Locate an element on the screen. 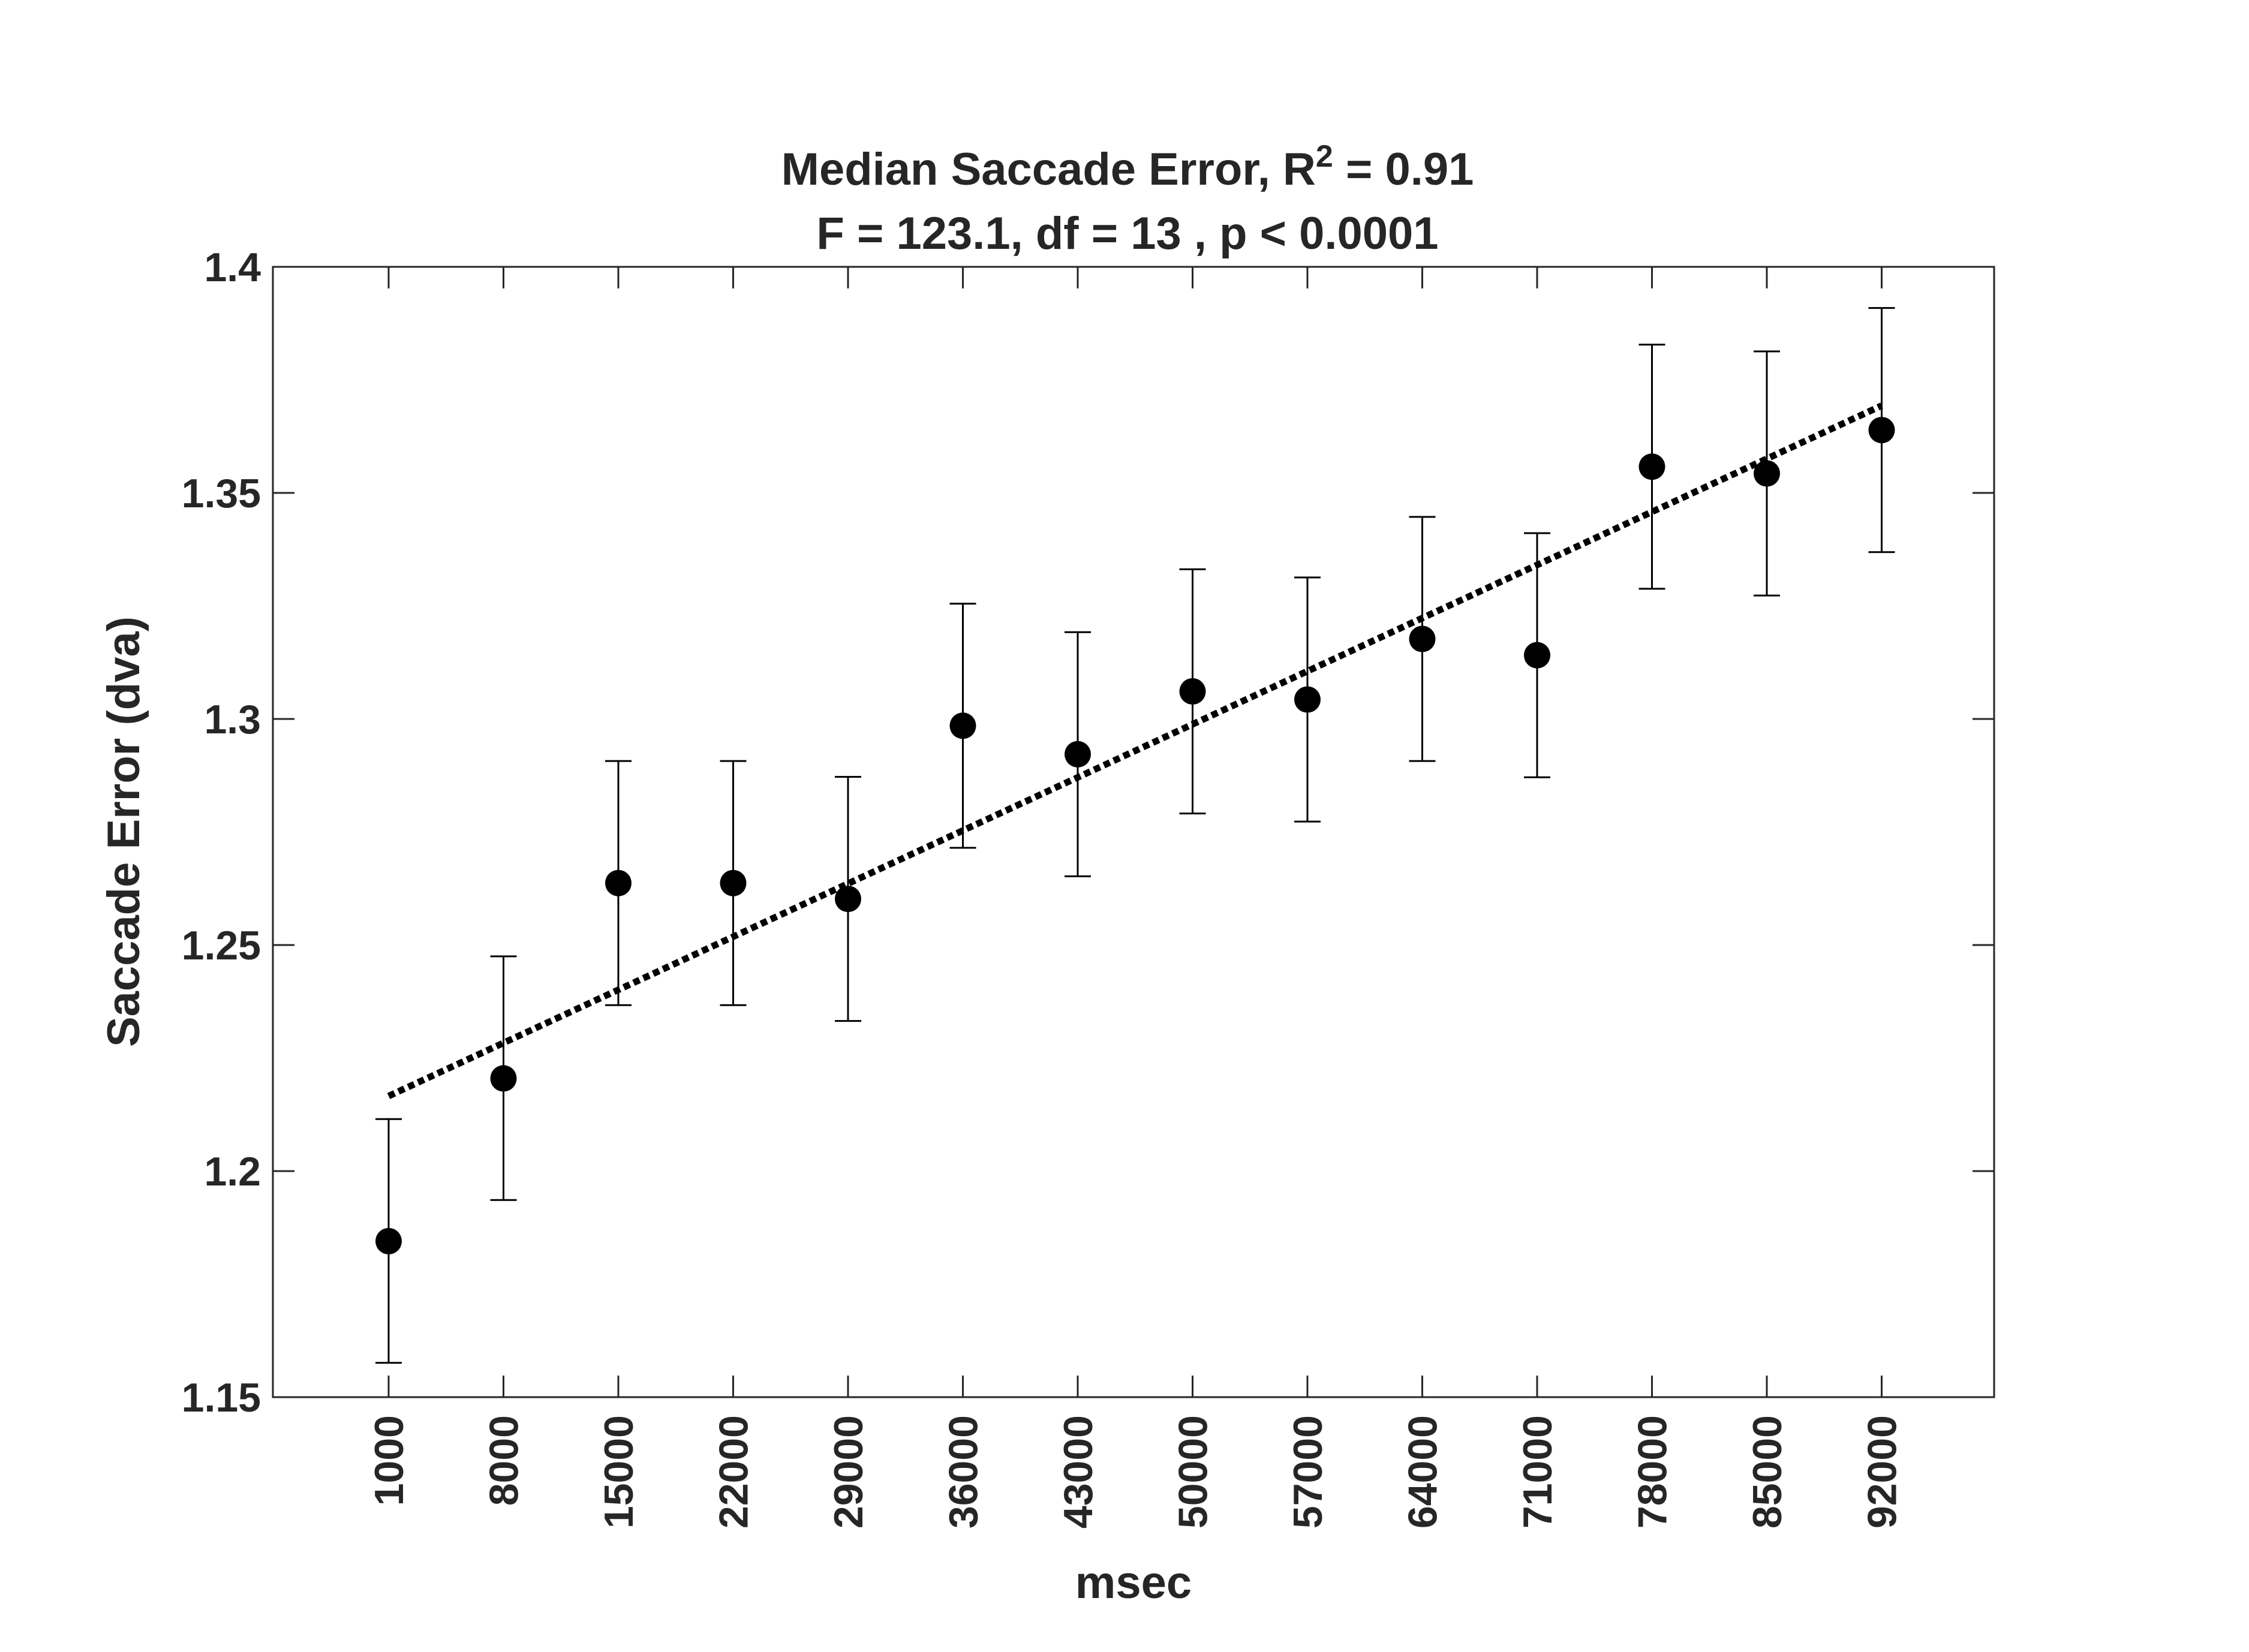 This screenshot has height=1652, width=2249. x-tick-label: 29000 is located at coordinates (849, 1471).